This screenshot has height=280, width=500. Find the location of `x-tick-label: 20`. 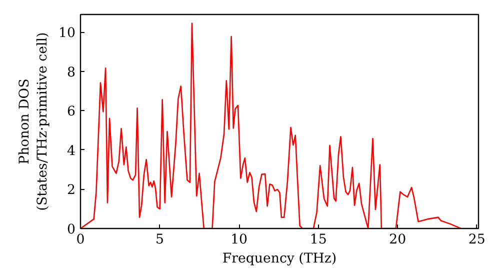

x-tick-label: 20 is located at coordinates (397, 240).